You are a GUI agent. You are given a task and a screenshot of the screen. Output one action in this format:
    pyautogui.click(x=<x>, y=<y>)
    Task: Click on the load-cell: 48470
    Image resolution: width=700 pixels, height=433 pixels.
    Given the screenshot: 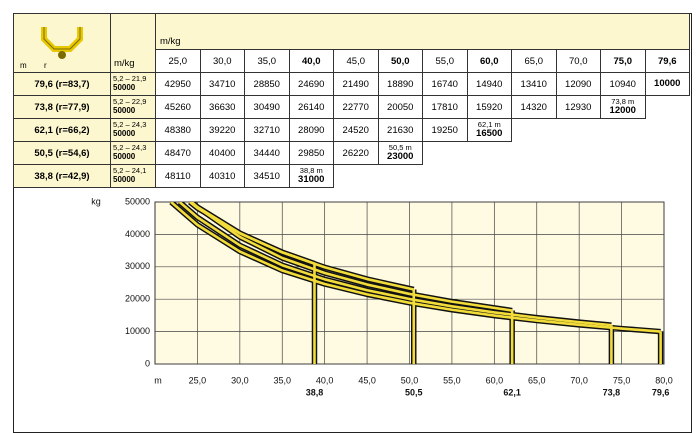 What is the action you would take?
    pyautogui.click(x=178, y=153)
    